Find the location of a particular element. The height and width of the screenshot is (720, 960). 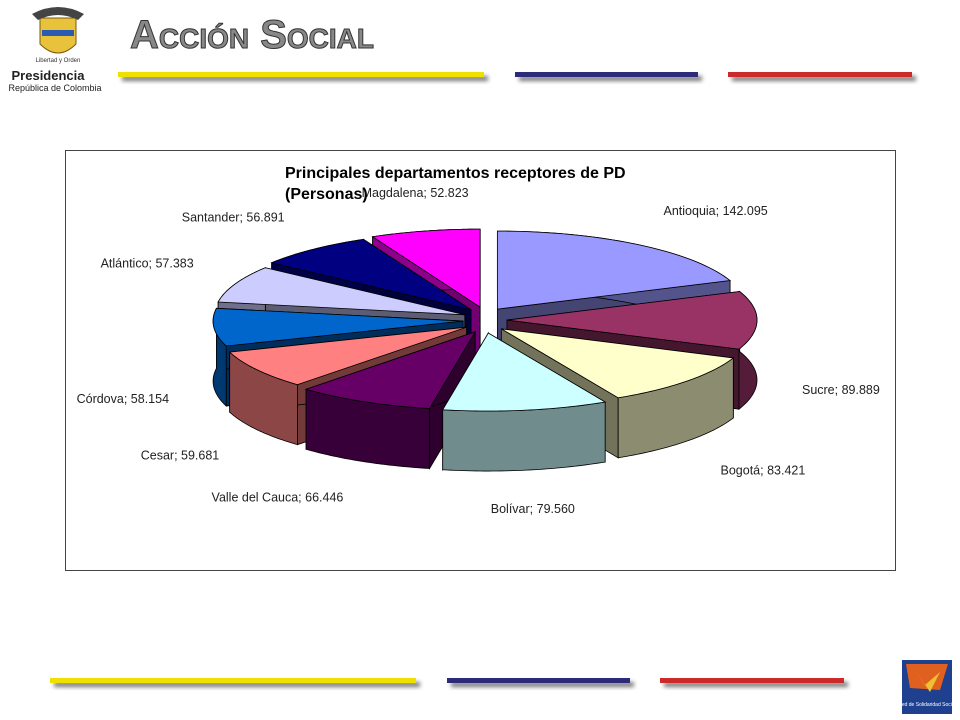

header-rules is located at coordinates (515, 74).